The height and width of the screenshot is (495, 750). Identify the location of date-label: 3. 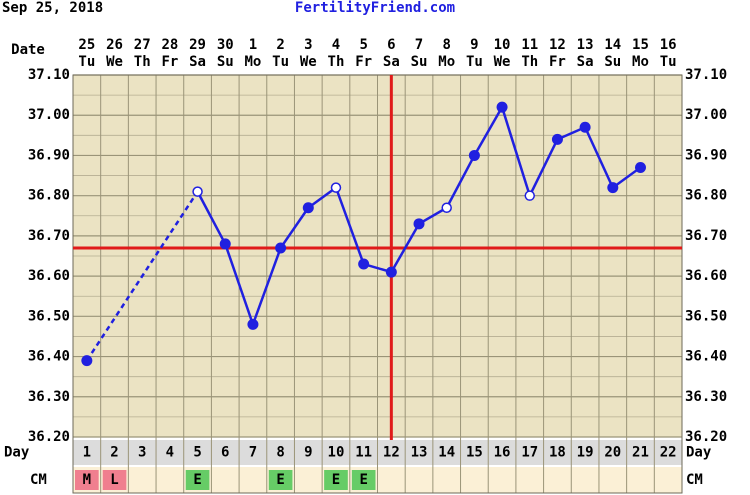
(308, 45).